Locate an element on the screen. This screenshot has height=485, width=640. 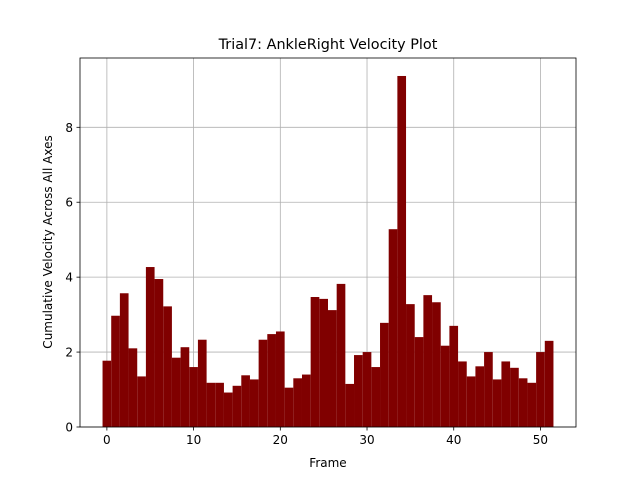
x-tick-label: 0 is located at coordinates (107, 440).